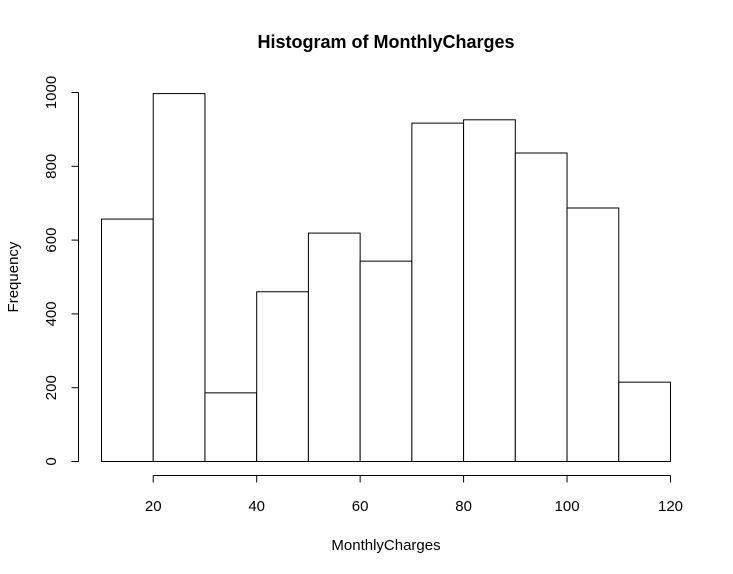  I want to click on y-tick-label: 800, so click(51, 166).